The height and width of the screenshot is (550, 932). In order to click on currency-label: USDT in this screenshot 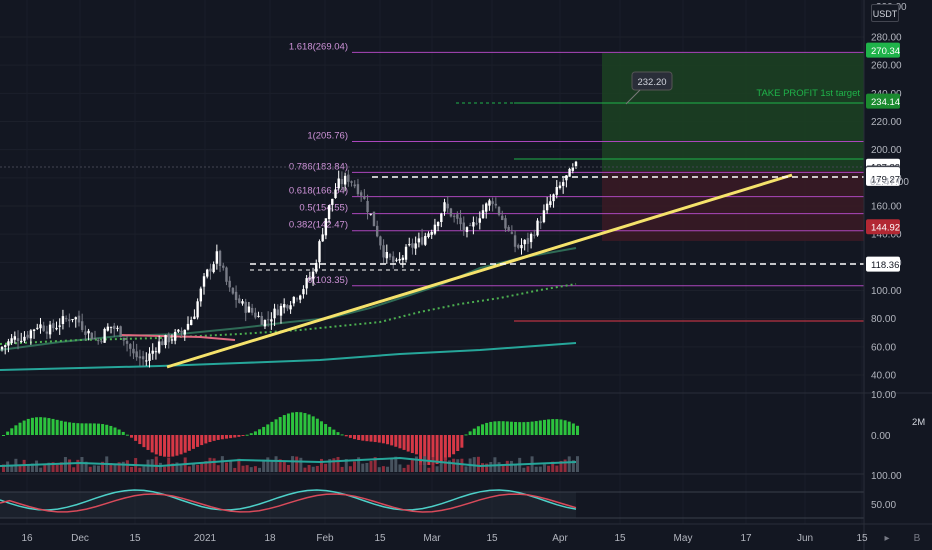, I will do `click(885, 13)`.